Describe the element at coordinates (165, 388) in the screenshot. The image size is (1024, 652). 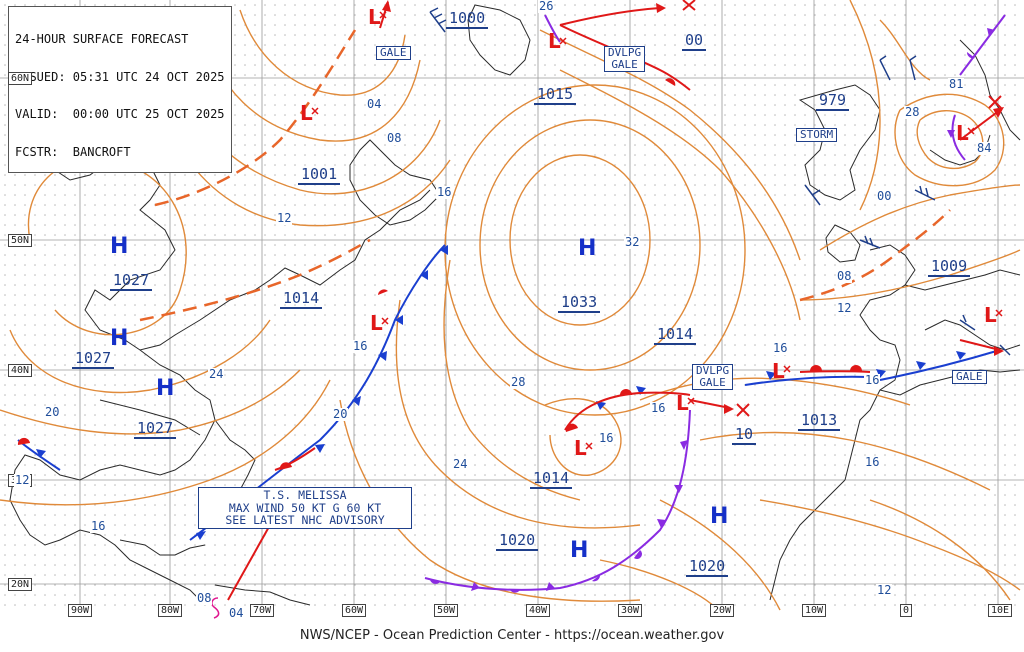
I see `high-center-southeast: H` at that location.